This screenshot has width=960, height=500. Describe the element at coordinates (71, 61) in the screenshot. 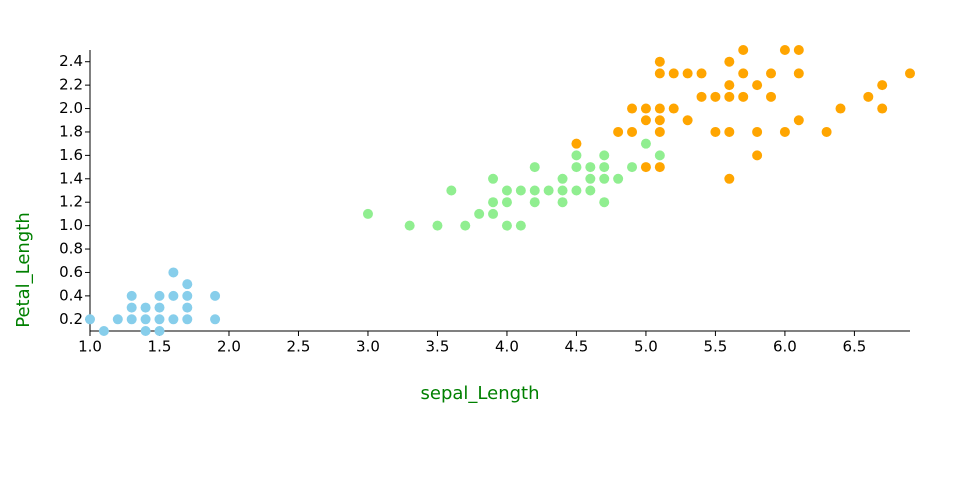

I see `y-tick-label: 2.4` at that location.